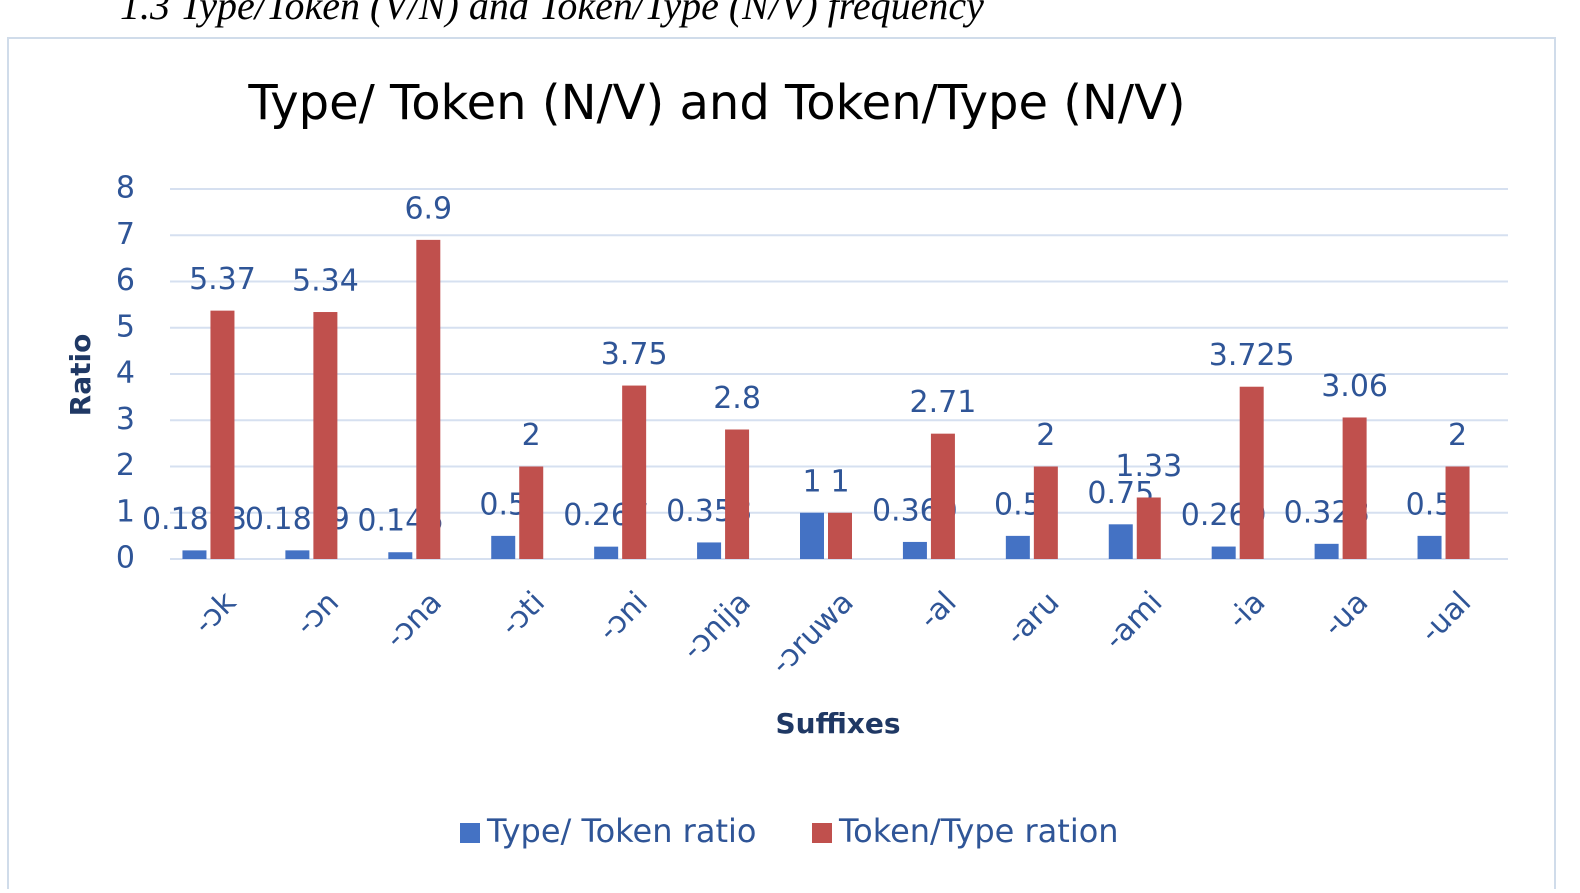 The width and height of the screenshot is (1580, 893). What do you see at coordinates (80, 375) in the screenshot?
I see `y-axis-title: Ratio` at bounding box center [80, 375].